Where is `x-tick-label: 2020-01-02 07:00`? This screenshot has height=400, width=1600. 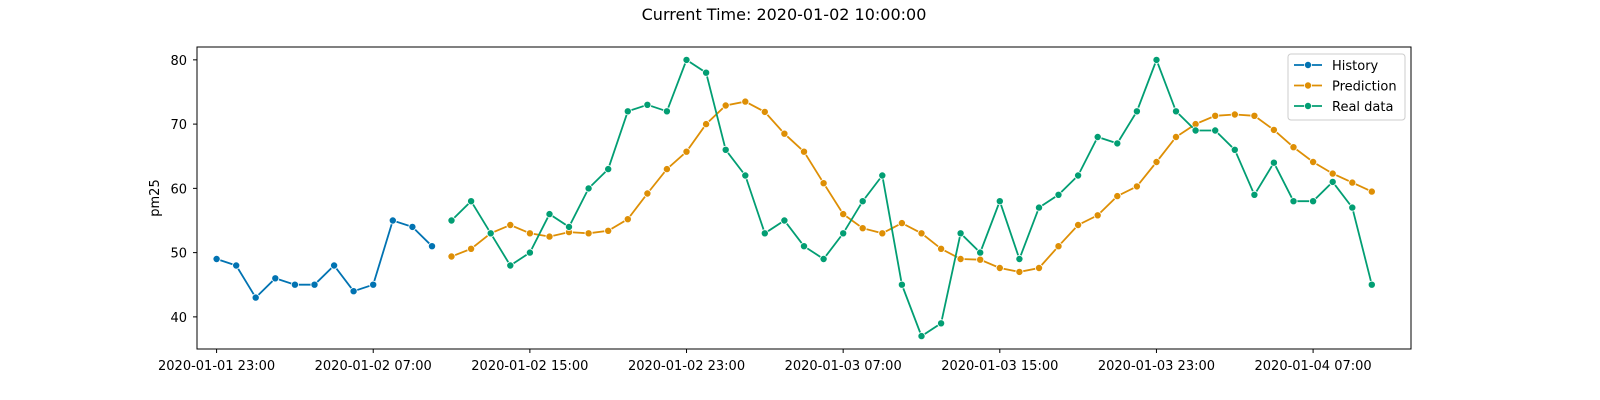 x-tick-label: 2020-01-02 07:00 is located at coordinates (373, 366).